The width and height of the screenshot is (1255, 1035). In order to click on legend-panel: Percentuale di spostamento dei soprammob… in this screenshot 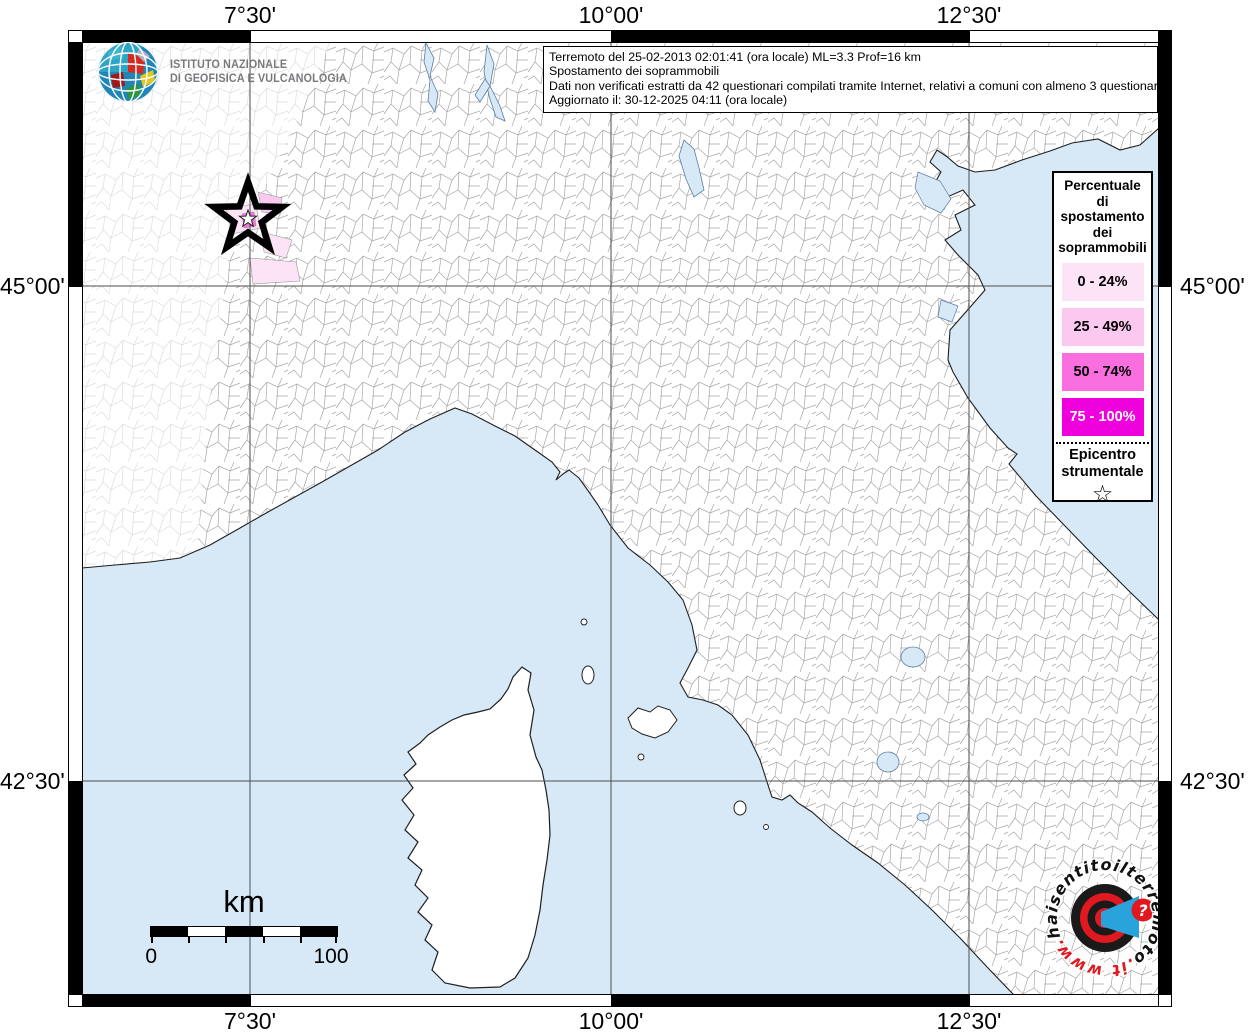, I will do `click(1102, 338)`.